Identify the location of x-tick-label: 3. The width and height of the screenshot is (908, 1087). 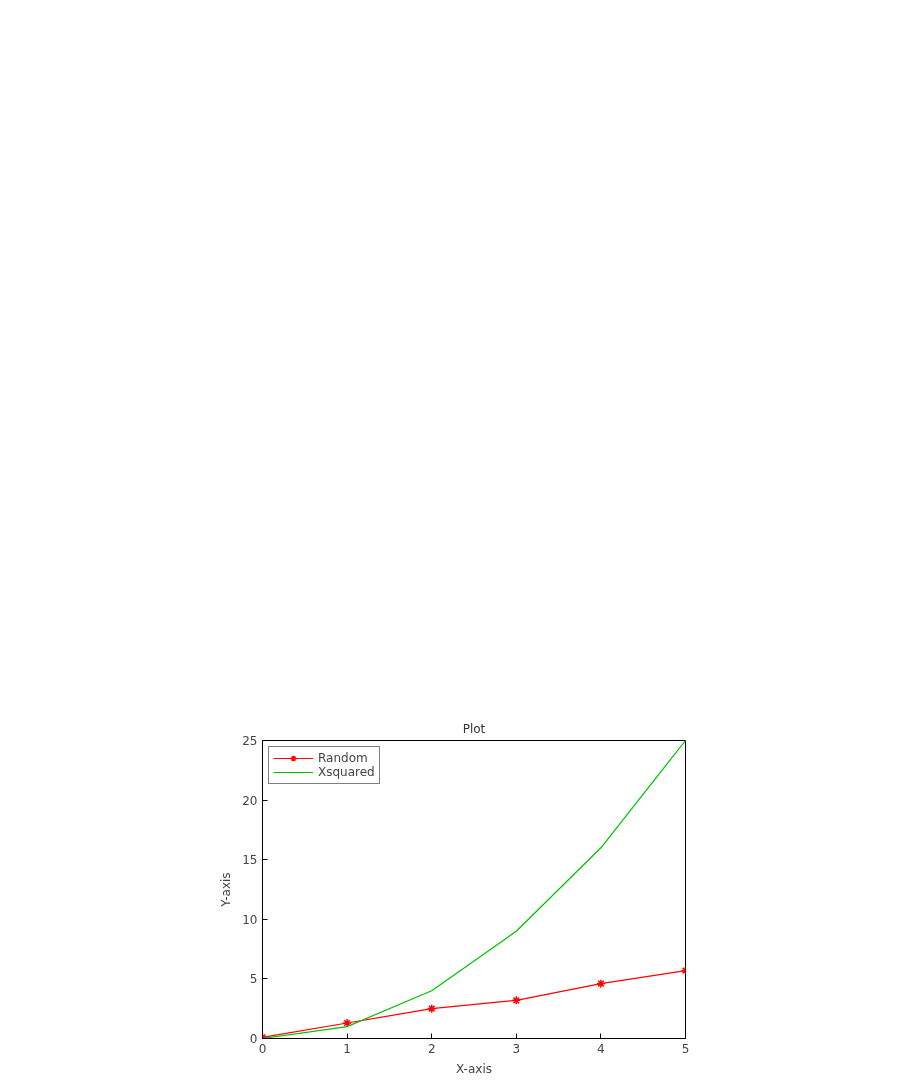
(516, 1048).